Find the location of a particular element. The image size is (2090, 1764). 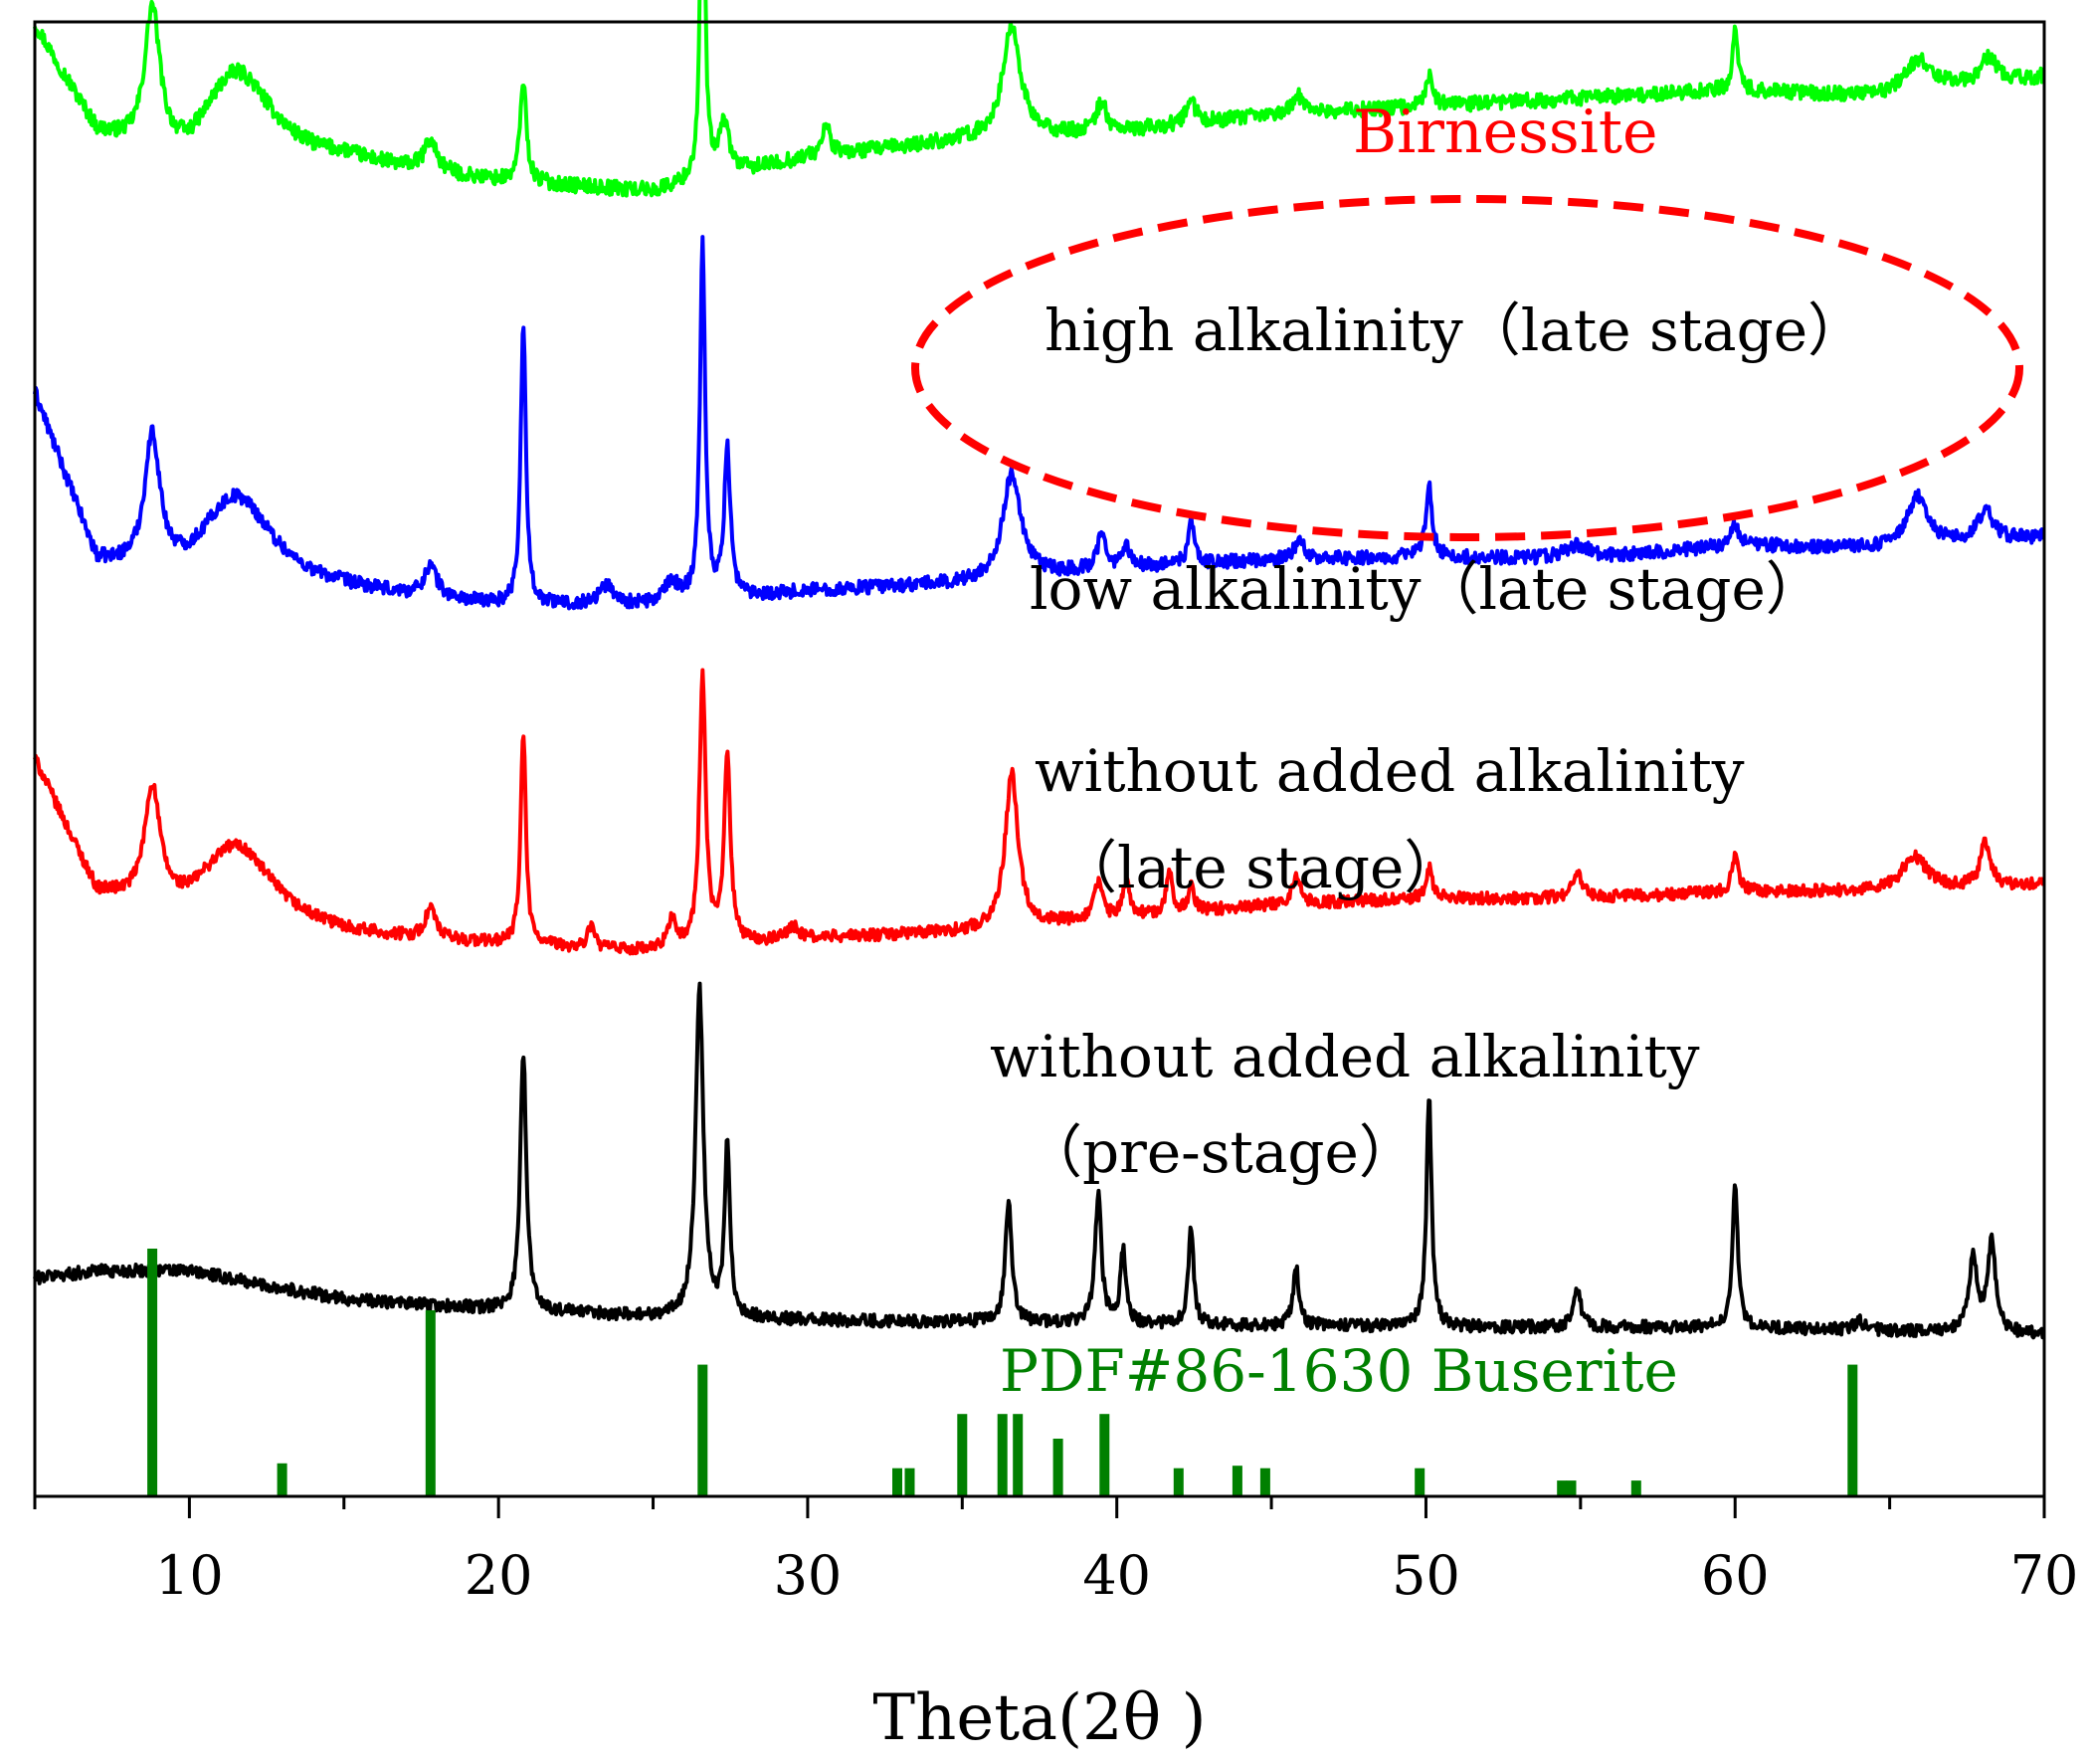

label-high-alkalinity-late-stage: high alkalinity（late stage） is located at coordinates (1455, 330).